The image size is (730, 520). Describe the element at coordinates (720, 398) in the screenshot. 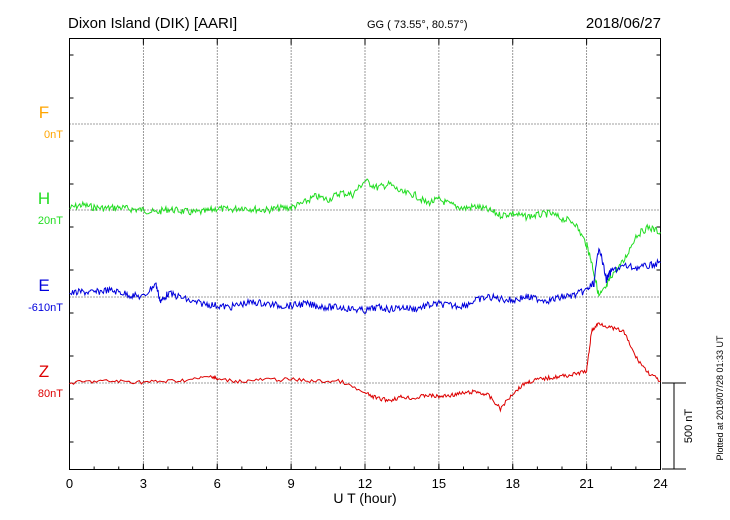

I see `plotted-at-note: Plotted at 2018/07/28 01:33 UT` at that location.